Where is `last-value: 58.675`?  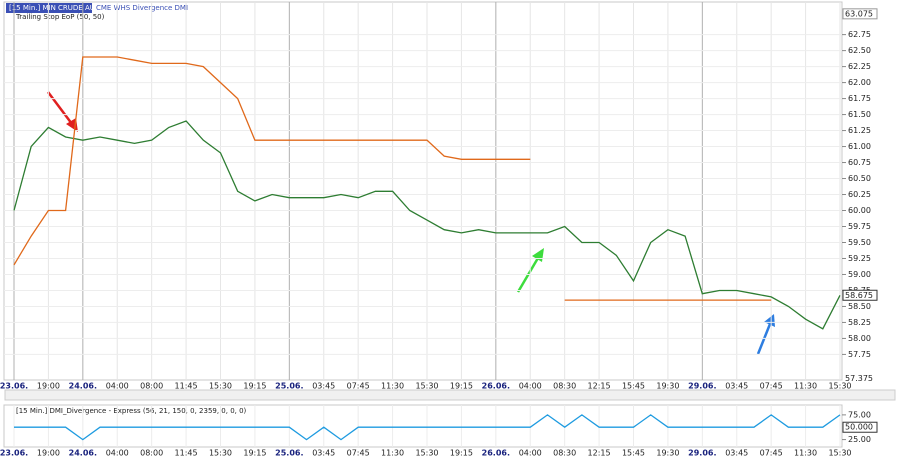 last-value: 58.675 is located at coordinates (859, 295).